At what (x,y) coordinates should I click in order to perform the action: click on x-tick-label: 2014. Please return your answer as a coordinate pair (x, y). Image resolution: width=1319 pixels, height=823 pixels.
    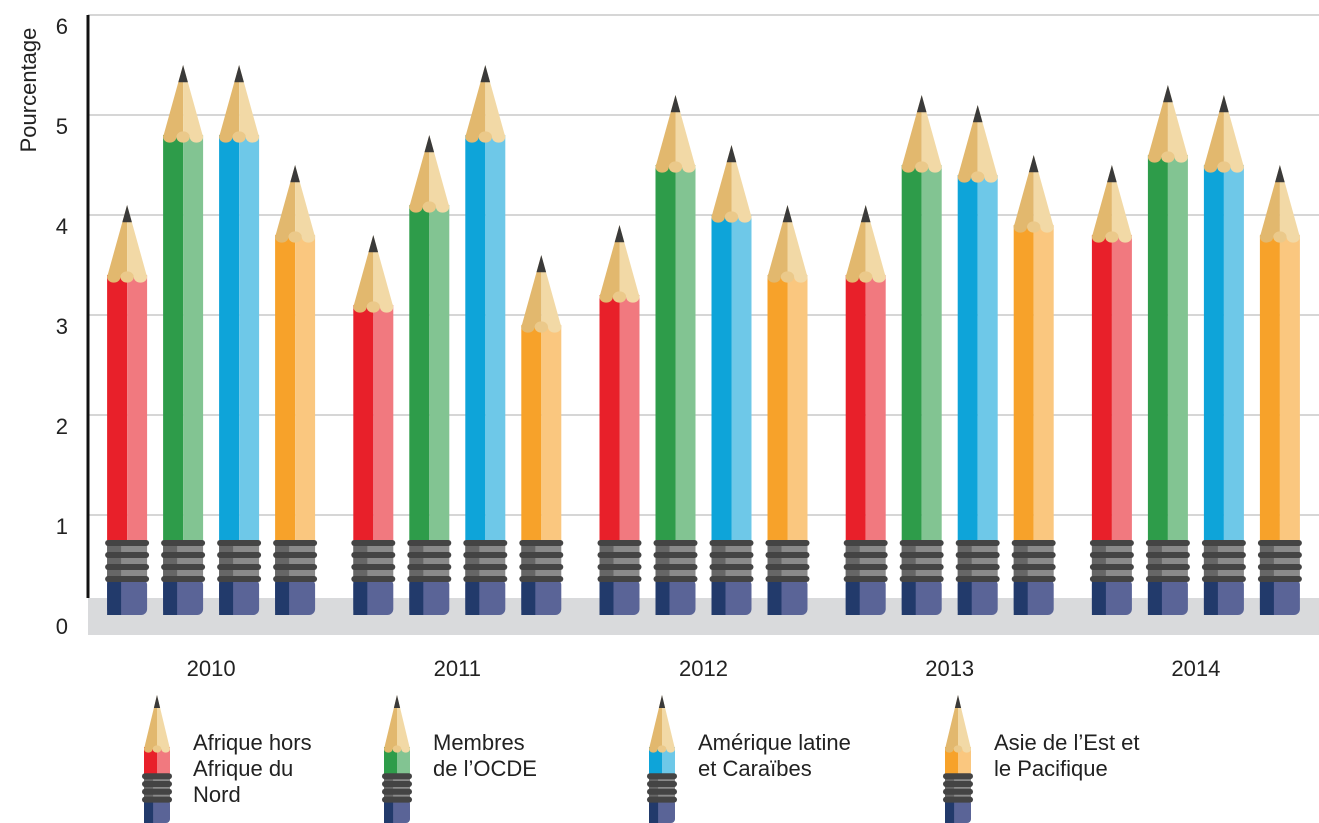
    Looking at the image, I should click on (1195, 668).